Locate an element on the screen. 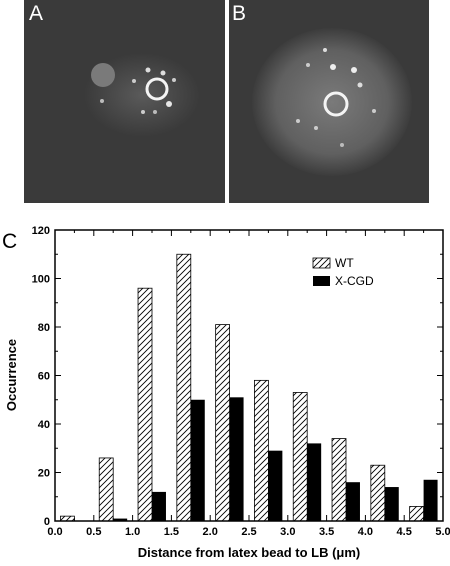 This screenshot has width=450, height=566. panel-label-b: B is located at coordinates (239, 13).